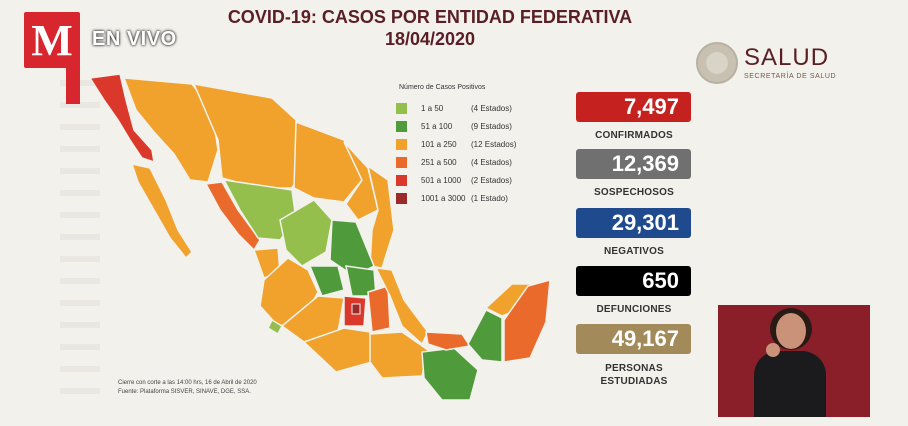  I want to click on state-sinaloa, so click(232, 216).